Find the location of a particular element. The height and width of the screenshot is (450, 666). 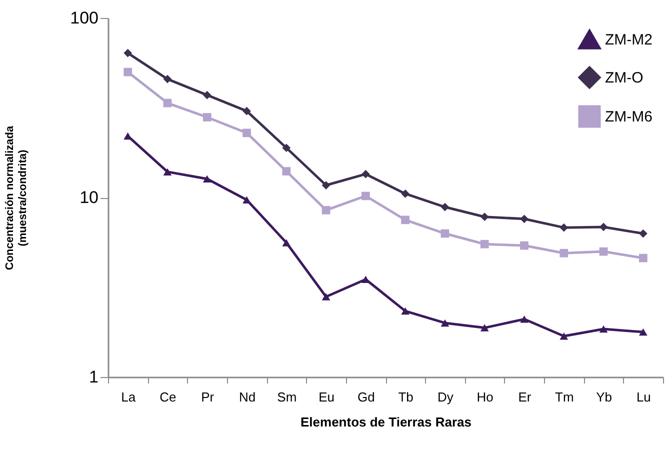

y-tick-label: 10 is located at coordinates (89, 197).